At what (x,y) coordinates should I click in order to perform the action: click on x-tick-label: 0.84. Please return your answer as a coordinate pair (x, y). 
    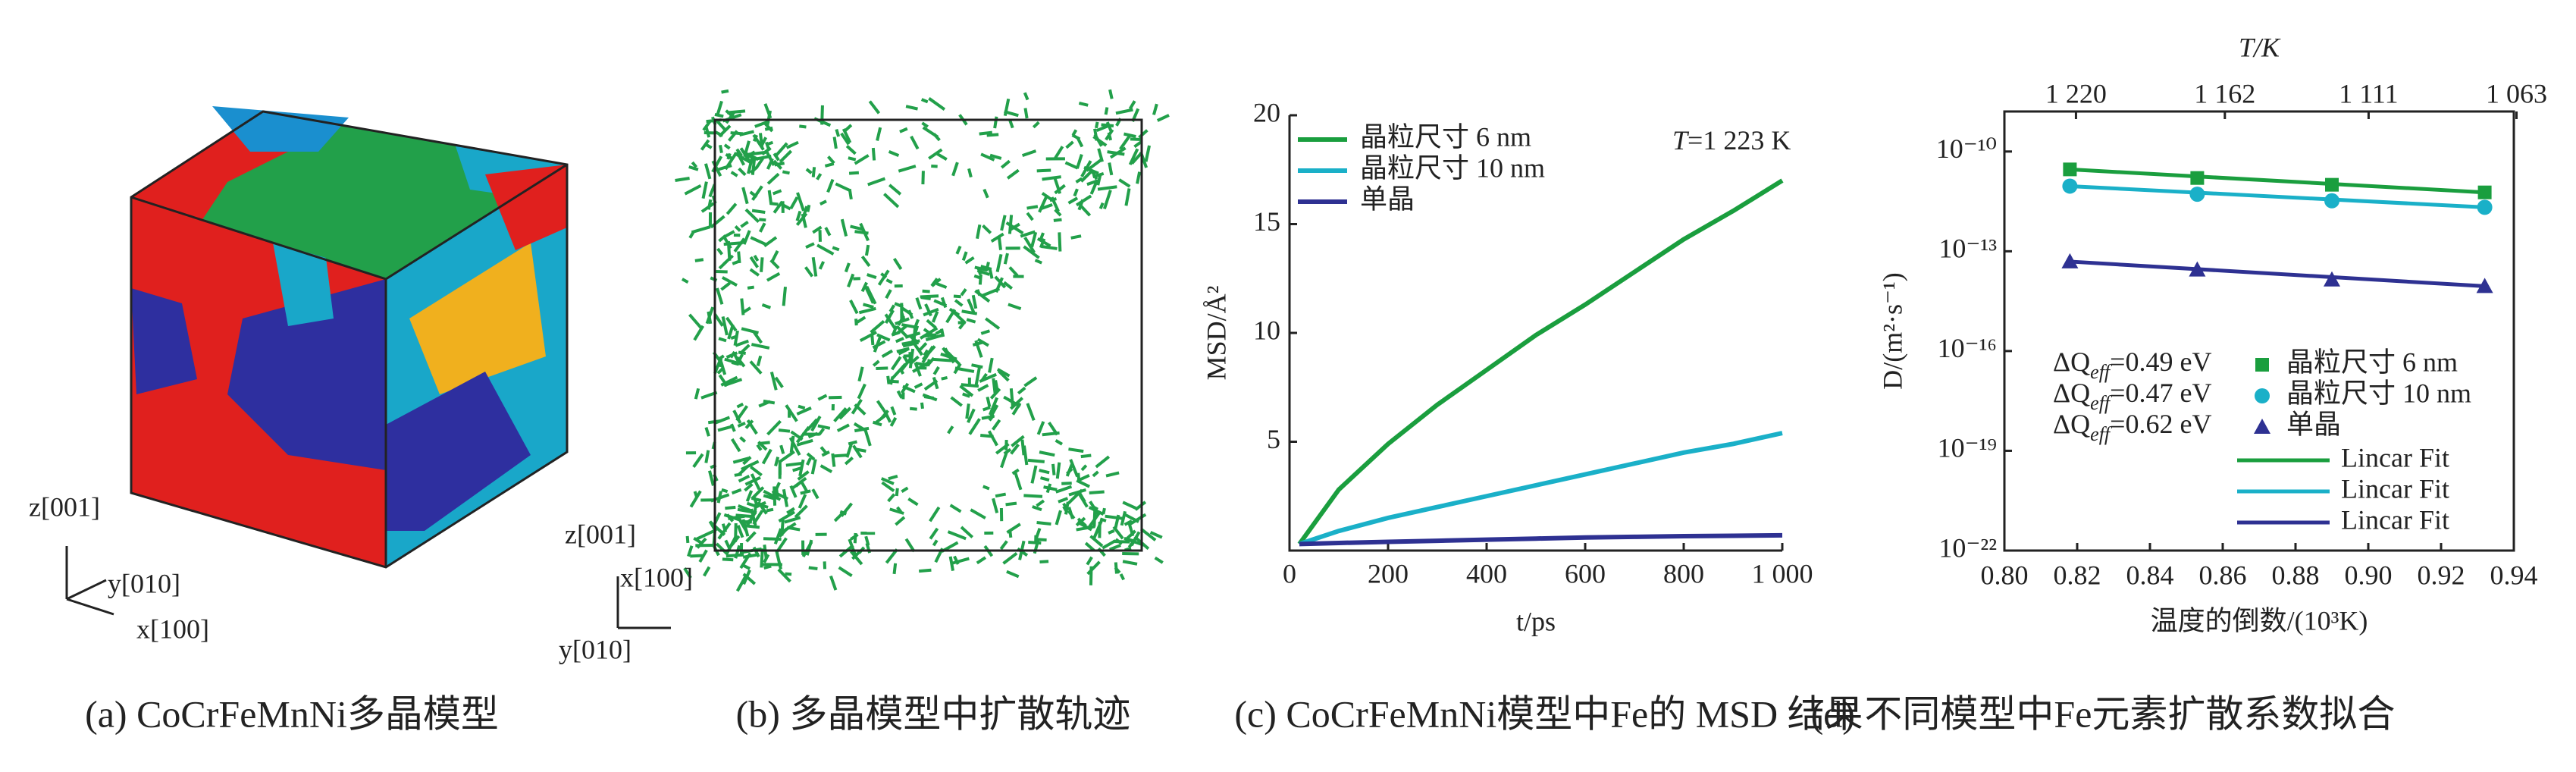
    Looking at the image, I should click on (2150, 575).